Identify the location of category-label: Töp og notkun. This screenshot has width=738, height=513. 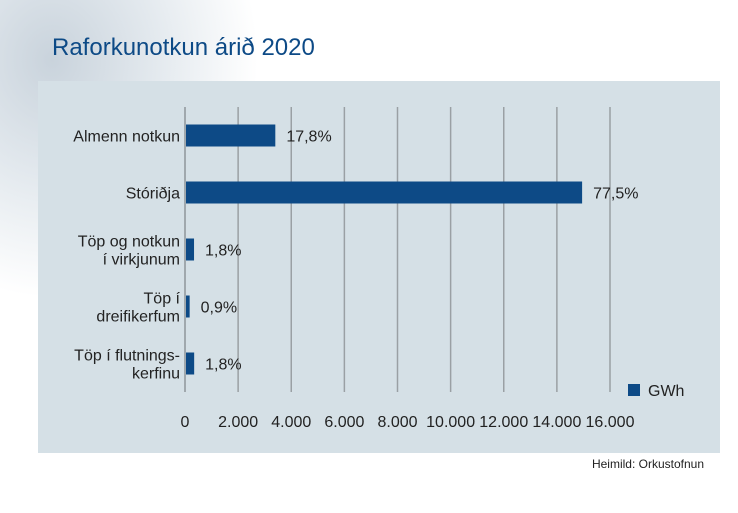
(129, 242).